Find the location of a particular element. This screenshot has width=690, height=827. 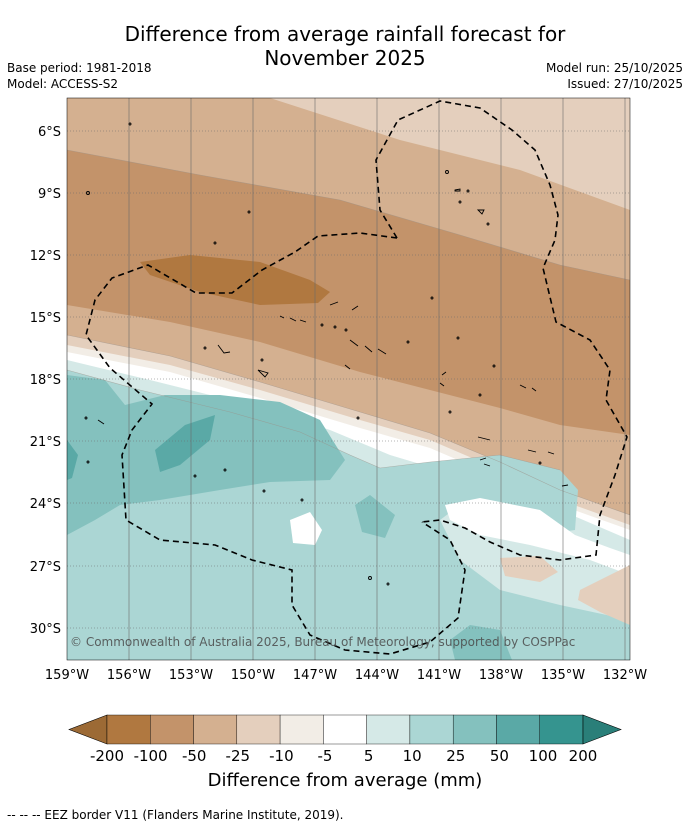

base-period: Base period: 1981-2018 is located at coordinates (79, 68).